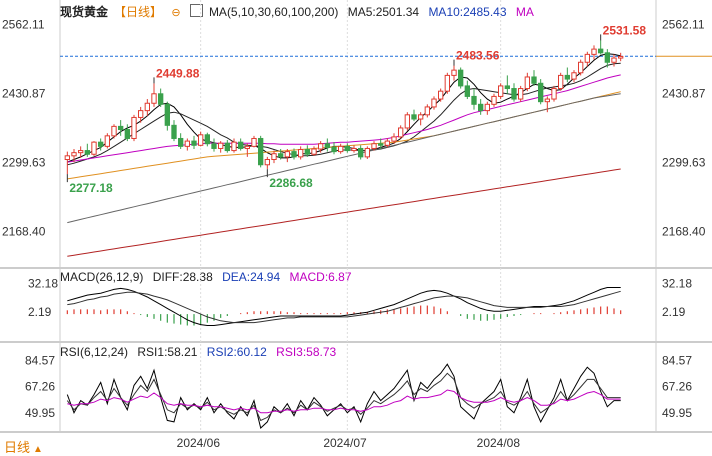 The width and height of the screenshot is (712, 456). Describe the element at coordinates (306, 352) in the screenshot. I see `rsi3-value: RSI3:58.73` at that location.